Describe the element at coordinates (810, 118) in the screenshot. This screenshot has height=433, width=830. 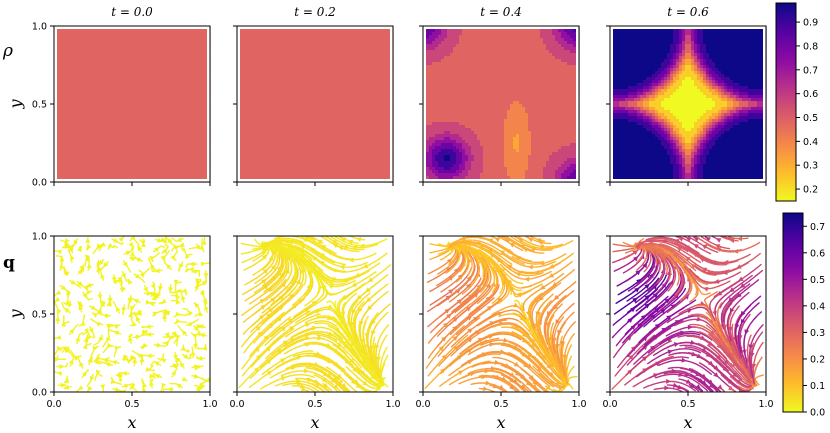
I see `colorbar-tick-label: 0.5` at that location.